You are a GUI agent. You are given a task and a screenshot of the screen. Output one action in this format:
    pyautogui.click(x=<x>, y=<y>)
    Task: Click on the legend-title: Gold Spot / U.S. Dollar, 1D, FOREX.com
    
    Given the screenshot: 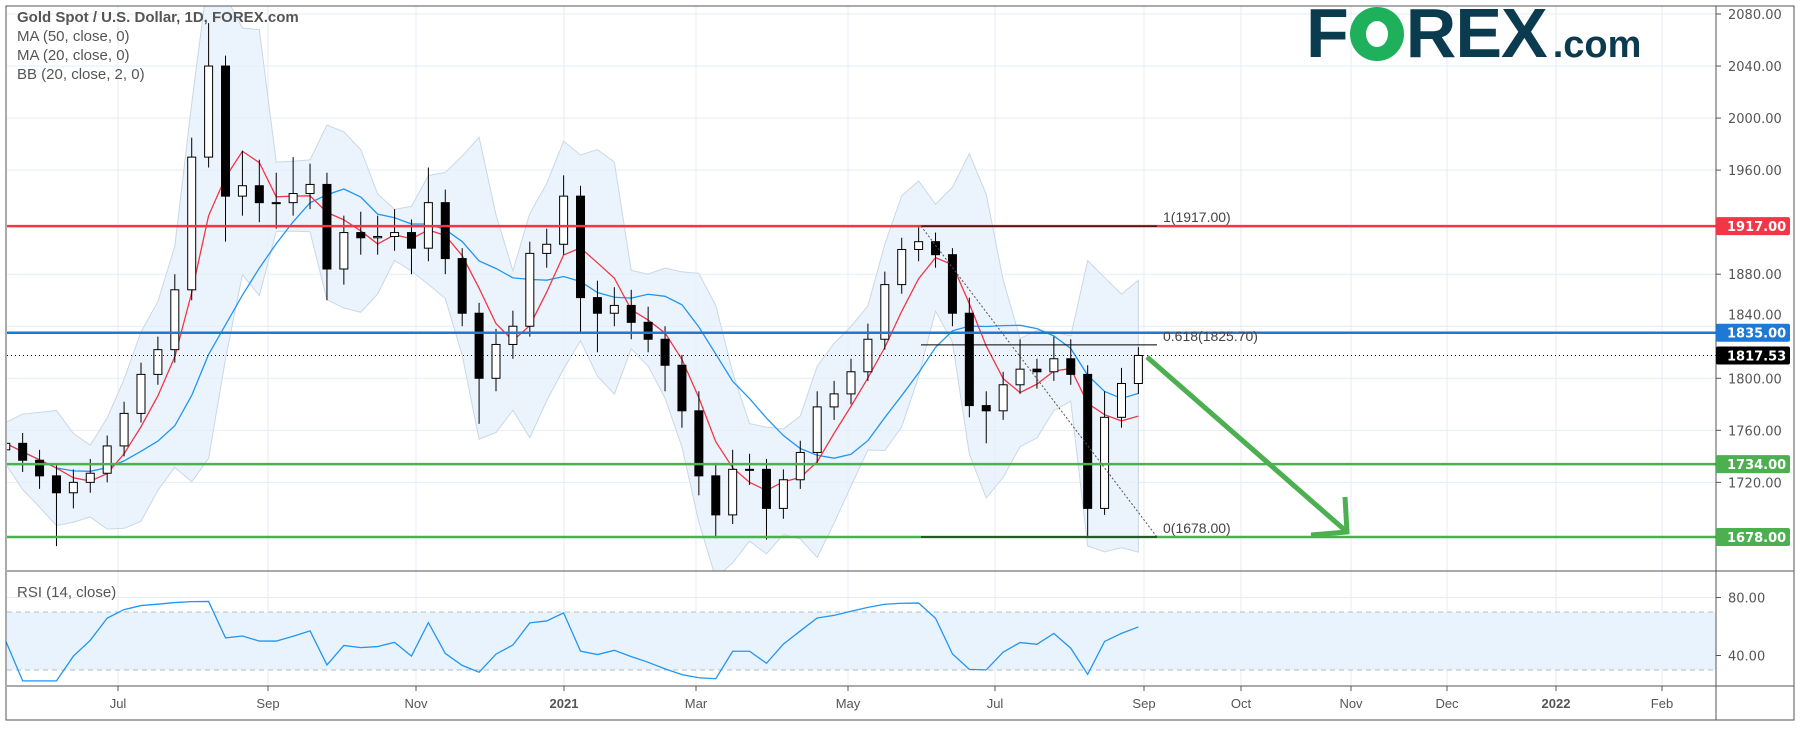 What is the action you would take?
    pyautogui.click(x=158, y=17)
    